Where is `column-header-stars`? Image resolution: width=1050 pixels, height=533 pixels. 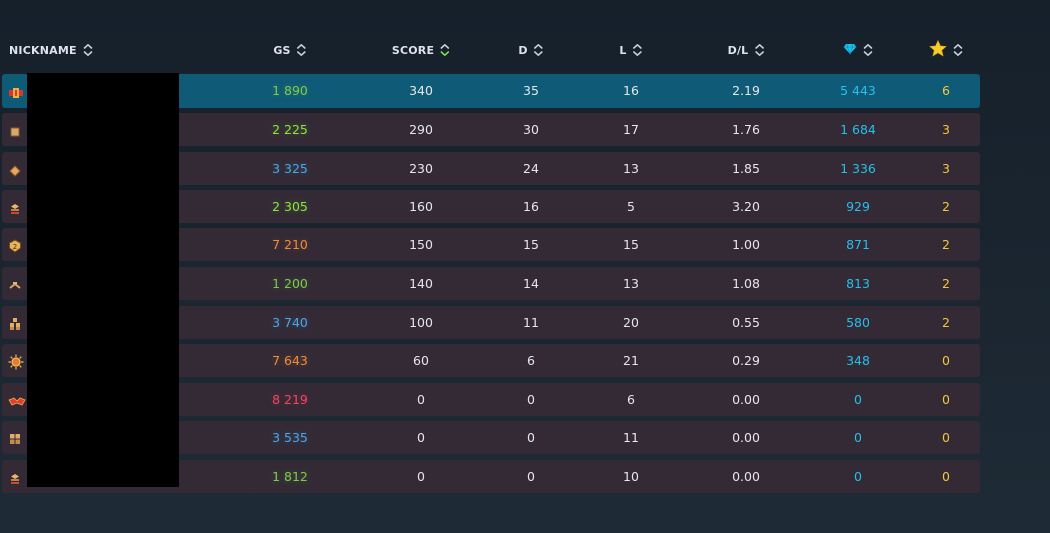
column-header-stars is located at coordinates (946, 49).